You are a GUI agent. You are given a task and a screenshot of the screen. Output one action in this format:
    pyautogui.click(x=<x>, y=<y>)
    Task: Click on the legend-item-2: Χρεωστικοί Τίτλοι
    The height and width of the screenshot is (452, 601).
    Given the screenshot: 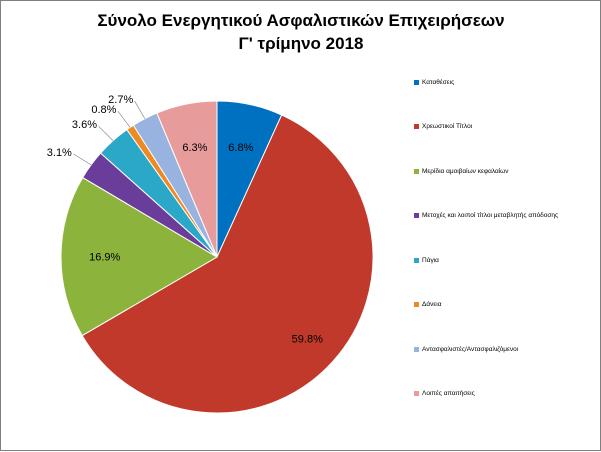 What is the action you would take?
    pyautogui.click(x=443, y=127)
    